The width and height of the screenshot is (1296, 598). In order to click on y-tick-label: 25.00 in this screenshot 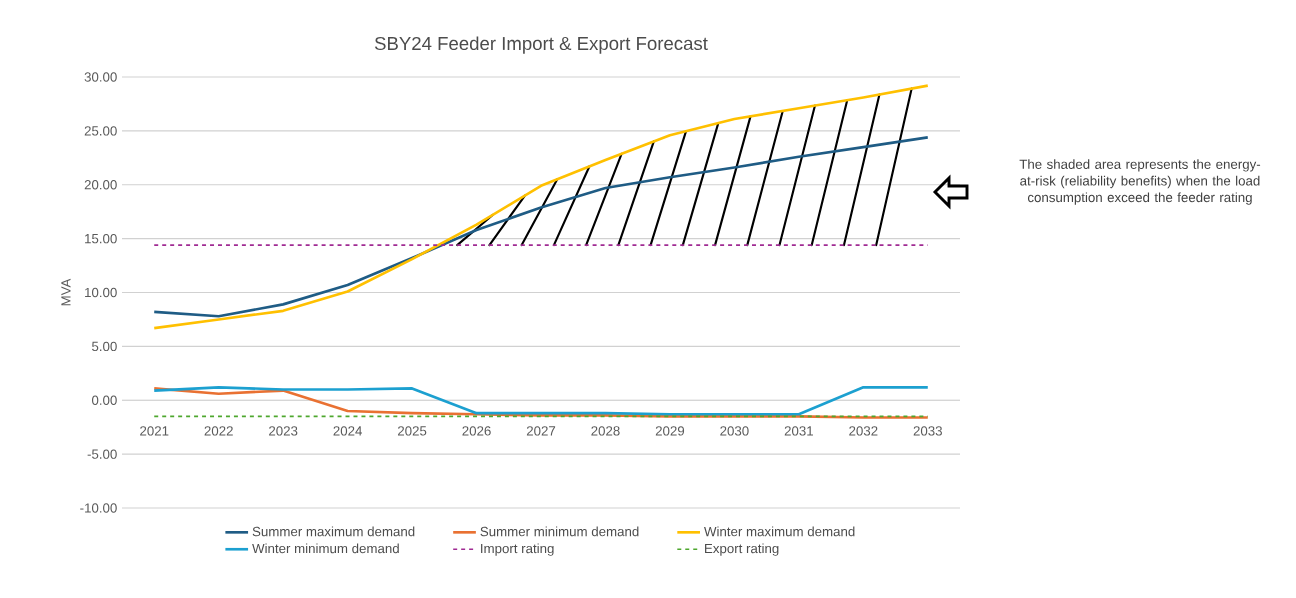, I will do `click(100, 131)`.